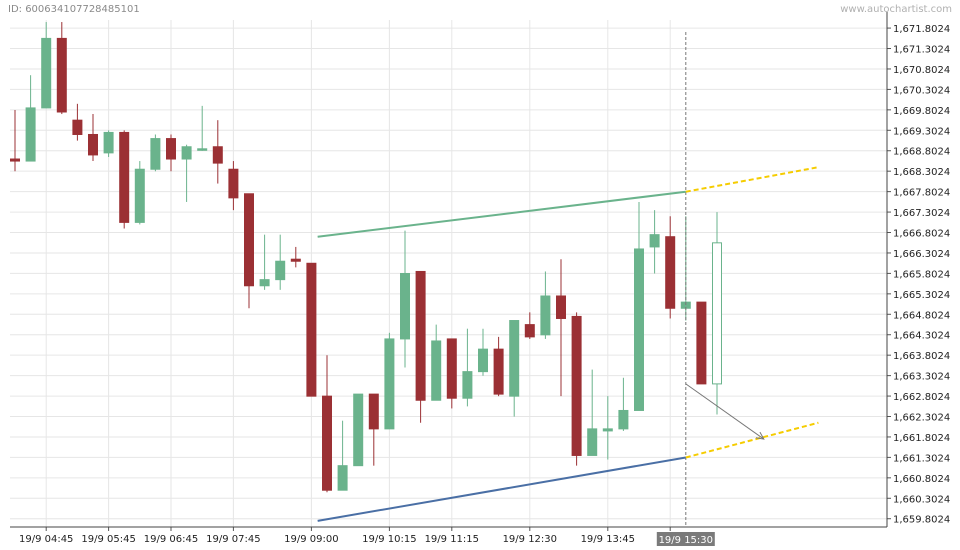  Describe the element at coordinates (921, 213) in the screenshot. I see `y-tick-label: 1,667.3024` at that location.